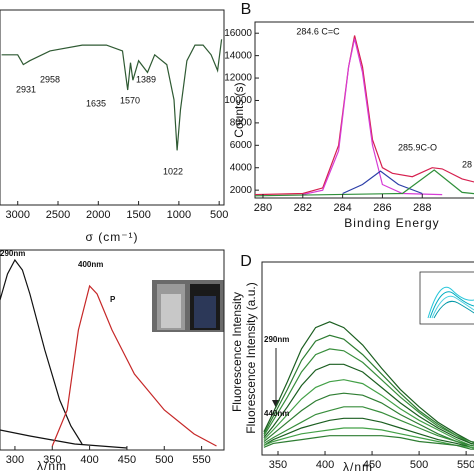 The height and width of the screenshot is (474, 474). What do you see at coordinates (238, 33) in the screenshot?
I see `y-tick-label: 16000` at bounding box center [238, 33].